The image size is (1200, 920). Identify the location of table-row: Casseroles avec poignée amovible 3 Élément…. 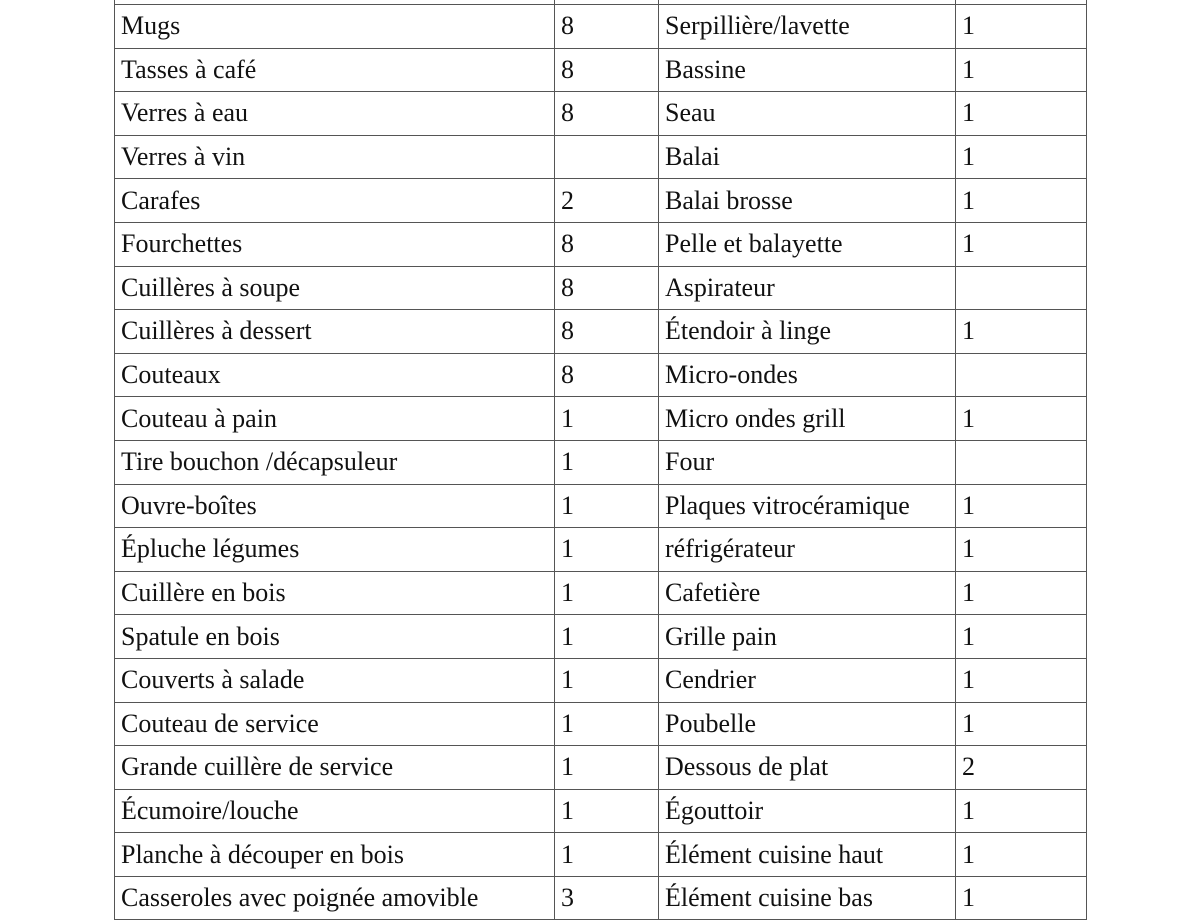
(600, 897).